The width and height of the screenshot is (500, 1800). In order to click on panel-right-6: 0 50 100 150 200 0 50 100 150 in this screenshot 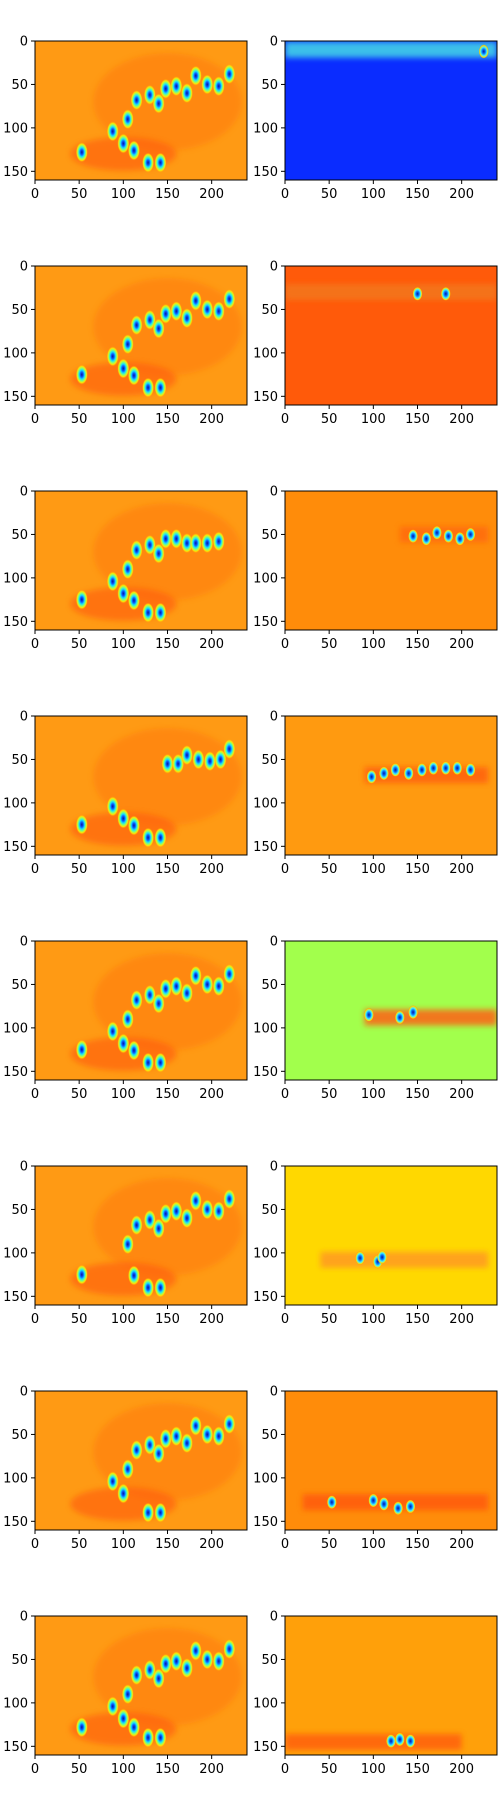, I will do `click(375, 1243)`.